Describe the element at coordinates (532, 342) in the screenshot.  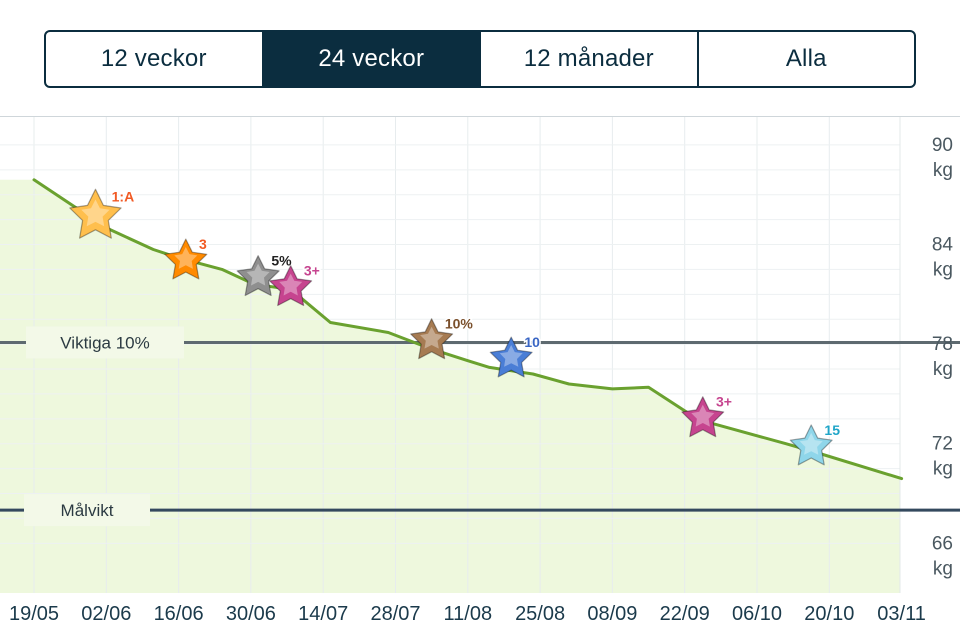
I see `star-label: 10` at that location.